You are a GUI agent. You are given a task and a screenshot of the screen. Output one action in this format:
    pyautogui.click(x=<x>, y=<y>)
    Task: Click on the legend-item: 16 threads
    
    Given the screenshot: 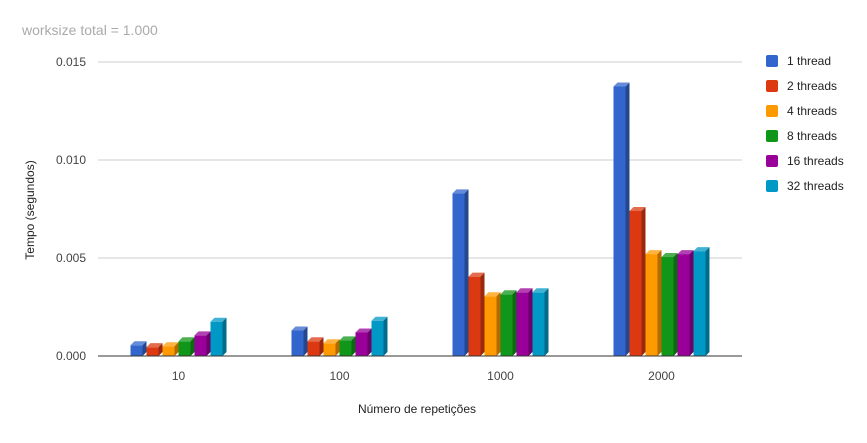 What is the action you would take?
    pyautogui.click(x=805, y=161)
    